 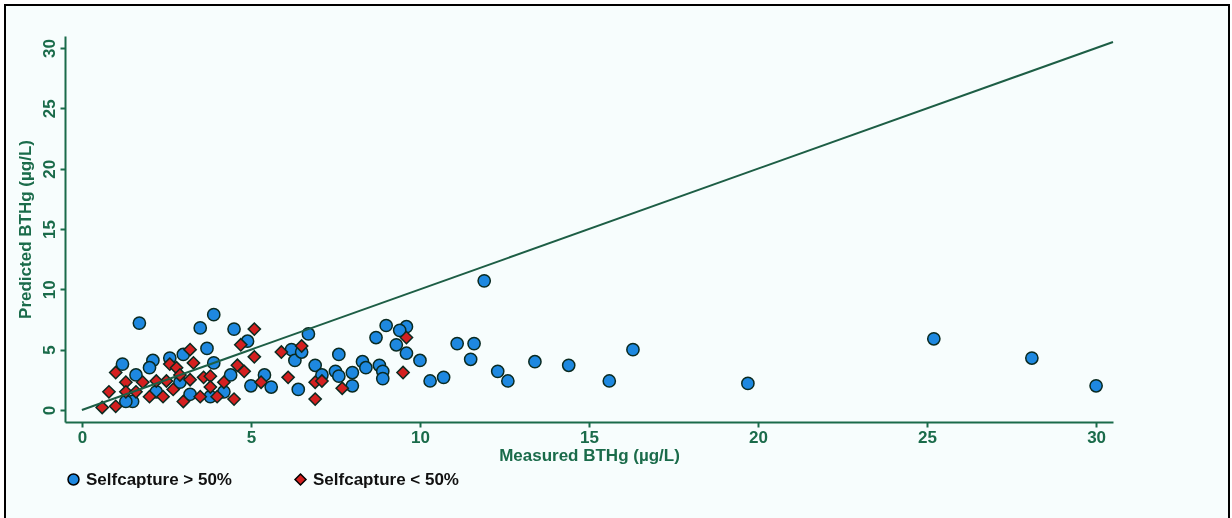 What do you see at coordinates (928, 437) in the screenshot?
I see `x-tick-label: 25` at bounding box center [928, 437].